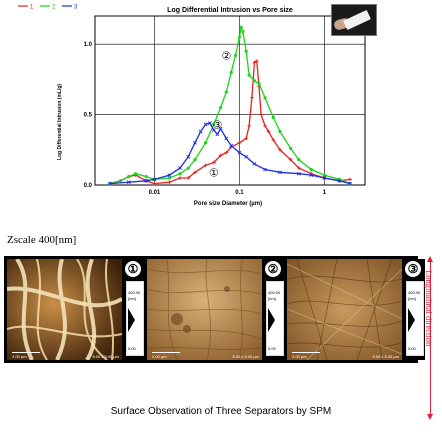 This screenshot has width=442, height=436. What do you see at coordinates (88, 116) in the screenshot?
I see `y-tick-label-1: 0.5` at bounding box center [88, 116].